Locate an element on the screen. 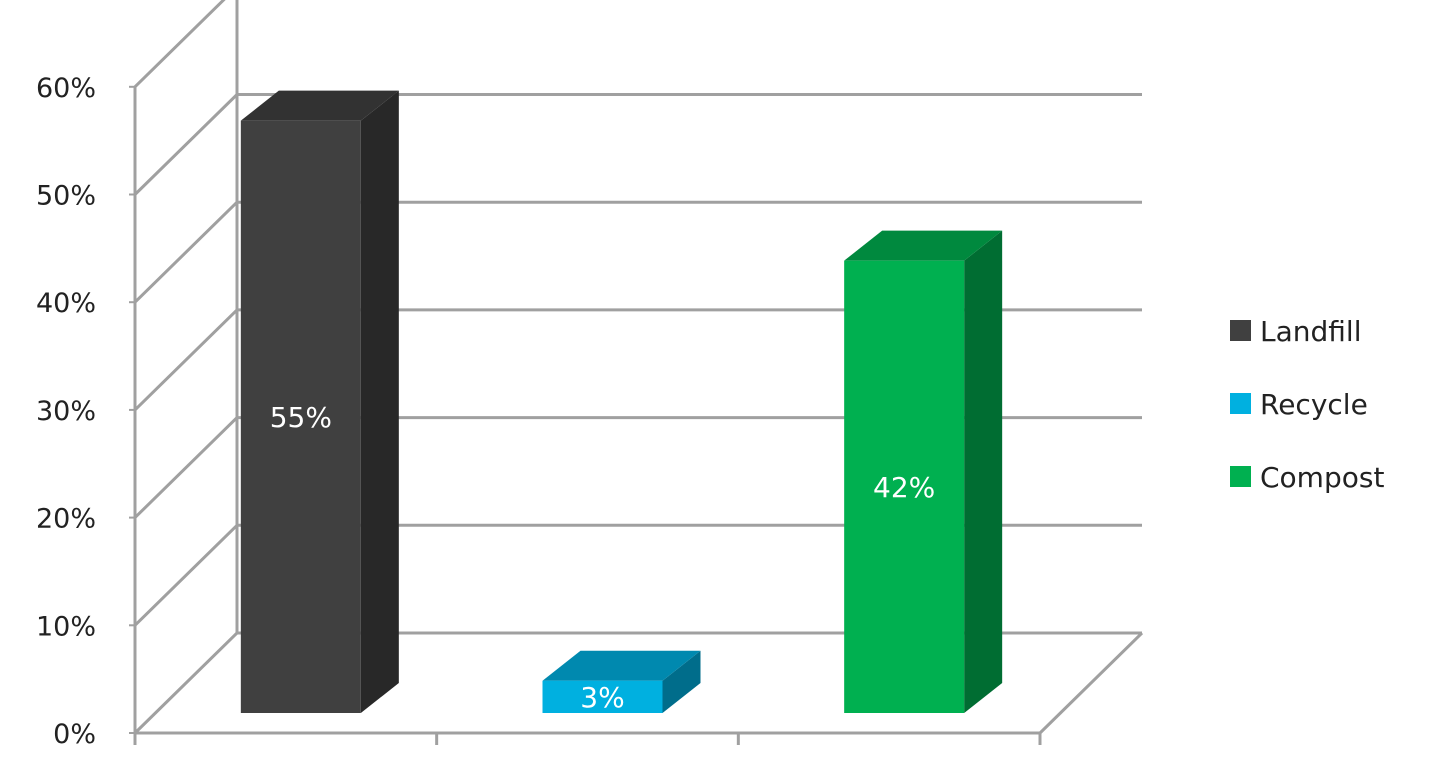 This screenshot has width=1435, height=757. bar-landfill-front is located at coordinates (300, 416).